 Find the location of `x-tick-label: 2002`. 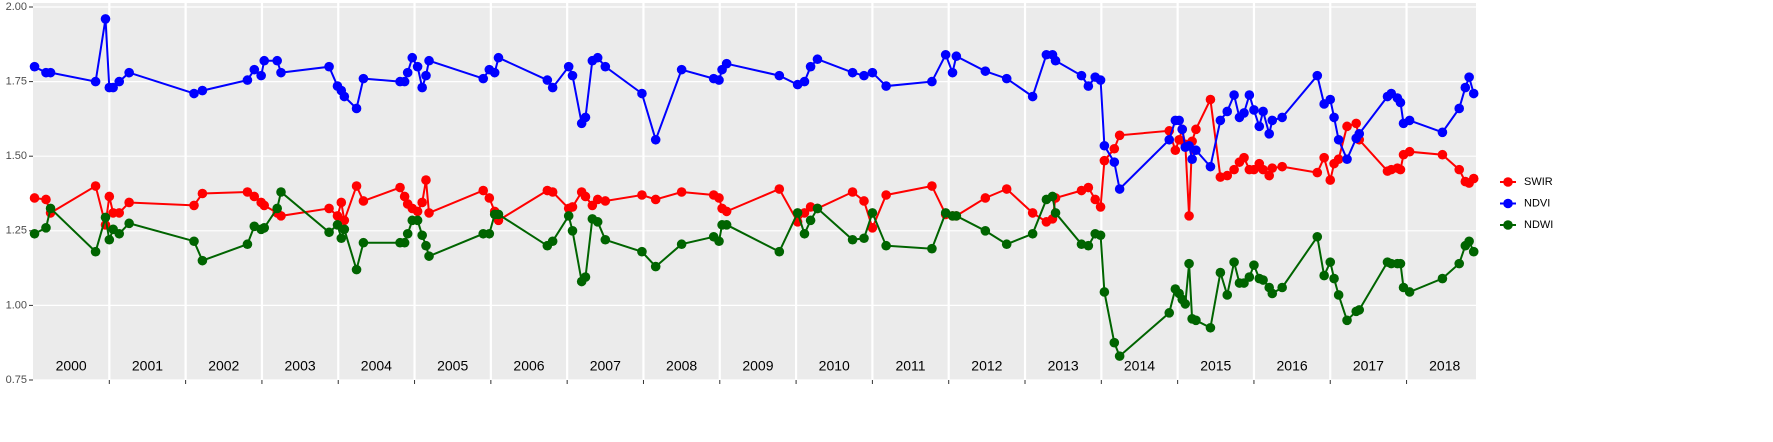

x-tick-label: 2002 is located at coordinates (223, 366).